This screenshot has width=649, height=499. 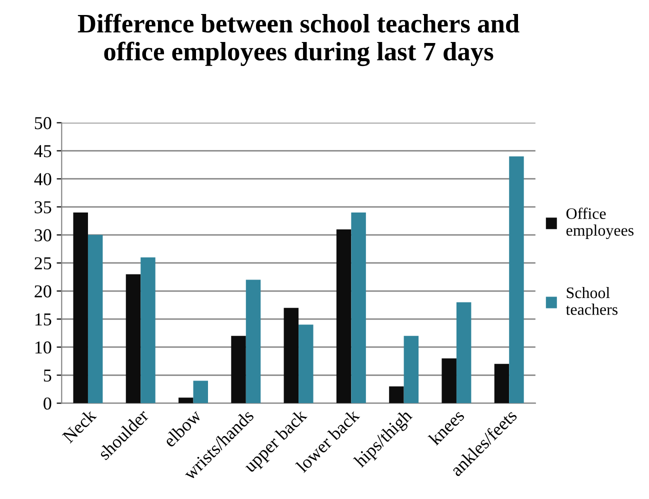 What do you see at coordinates (43, 347) in the screenshot?
I see `y-tick-label: 10` at bounding box center [43, 347].